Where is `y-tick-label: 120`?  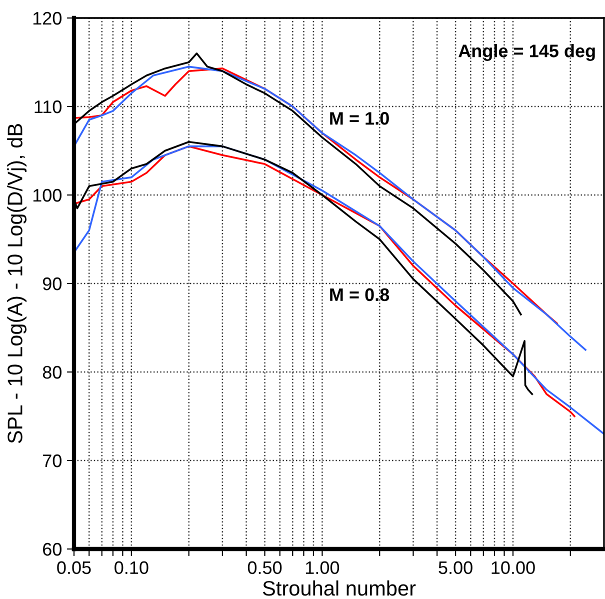
y-tick-label: 120 is located at coordinates (47, 18).